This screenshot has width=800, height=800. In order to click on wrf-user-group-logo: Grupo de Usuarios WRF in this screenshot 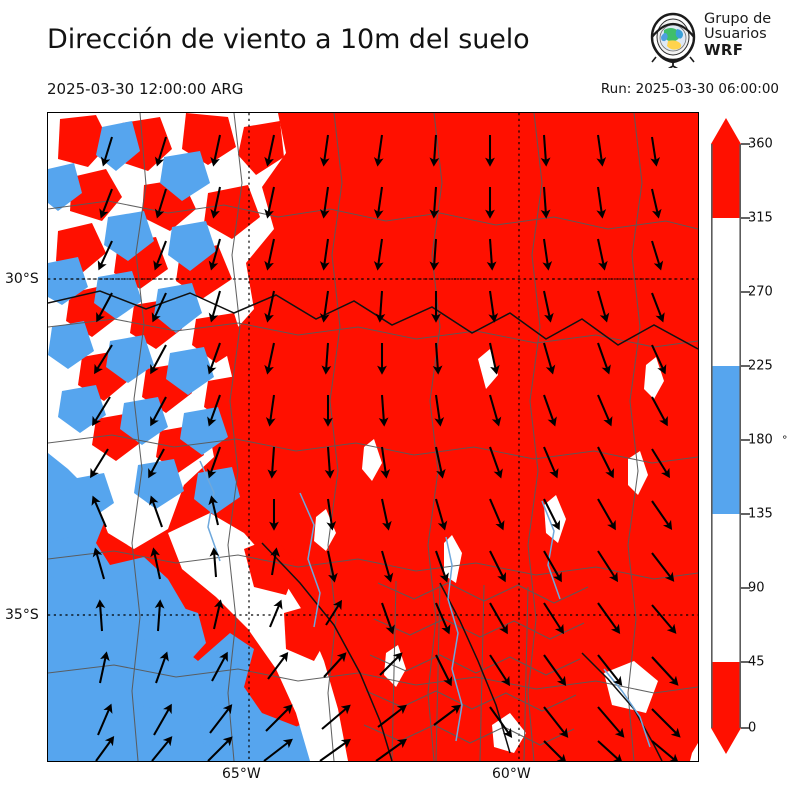, I will do `click(720, 41)`.